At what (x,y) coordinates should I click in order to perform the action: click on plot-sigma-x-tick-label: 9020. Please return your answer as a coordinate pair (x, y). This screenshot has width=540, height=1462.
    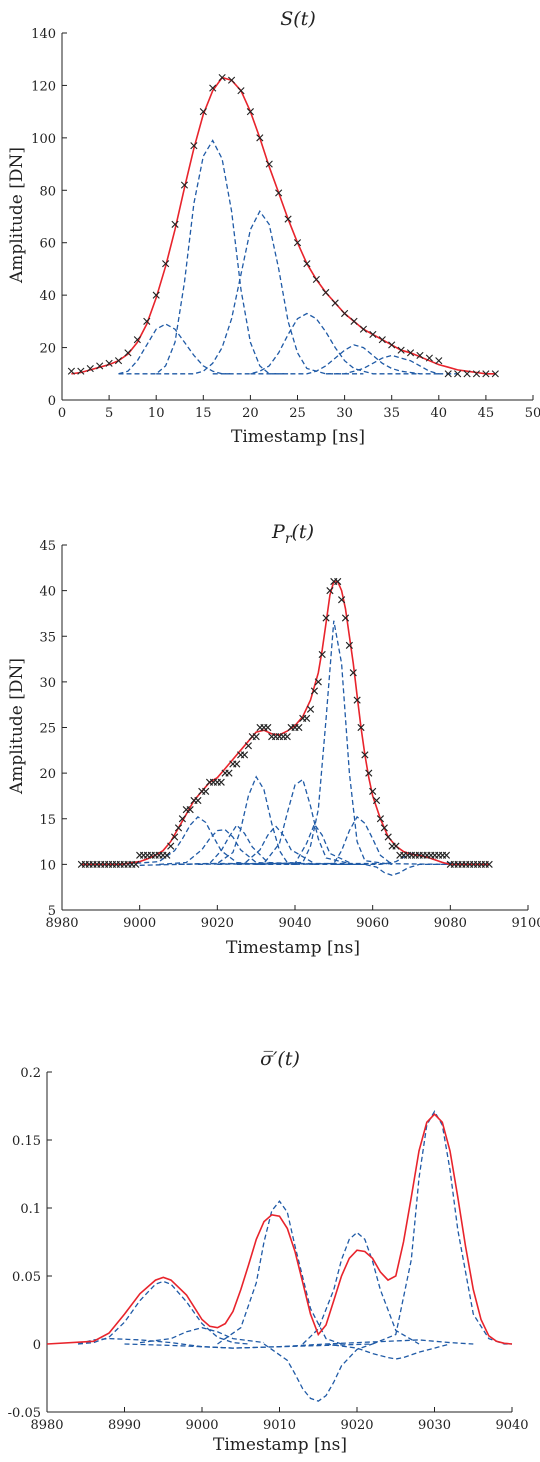
    Looking at the image, I should click on (356, 1425).